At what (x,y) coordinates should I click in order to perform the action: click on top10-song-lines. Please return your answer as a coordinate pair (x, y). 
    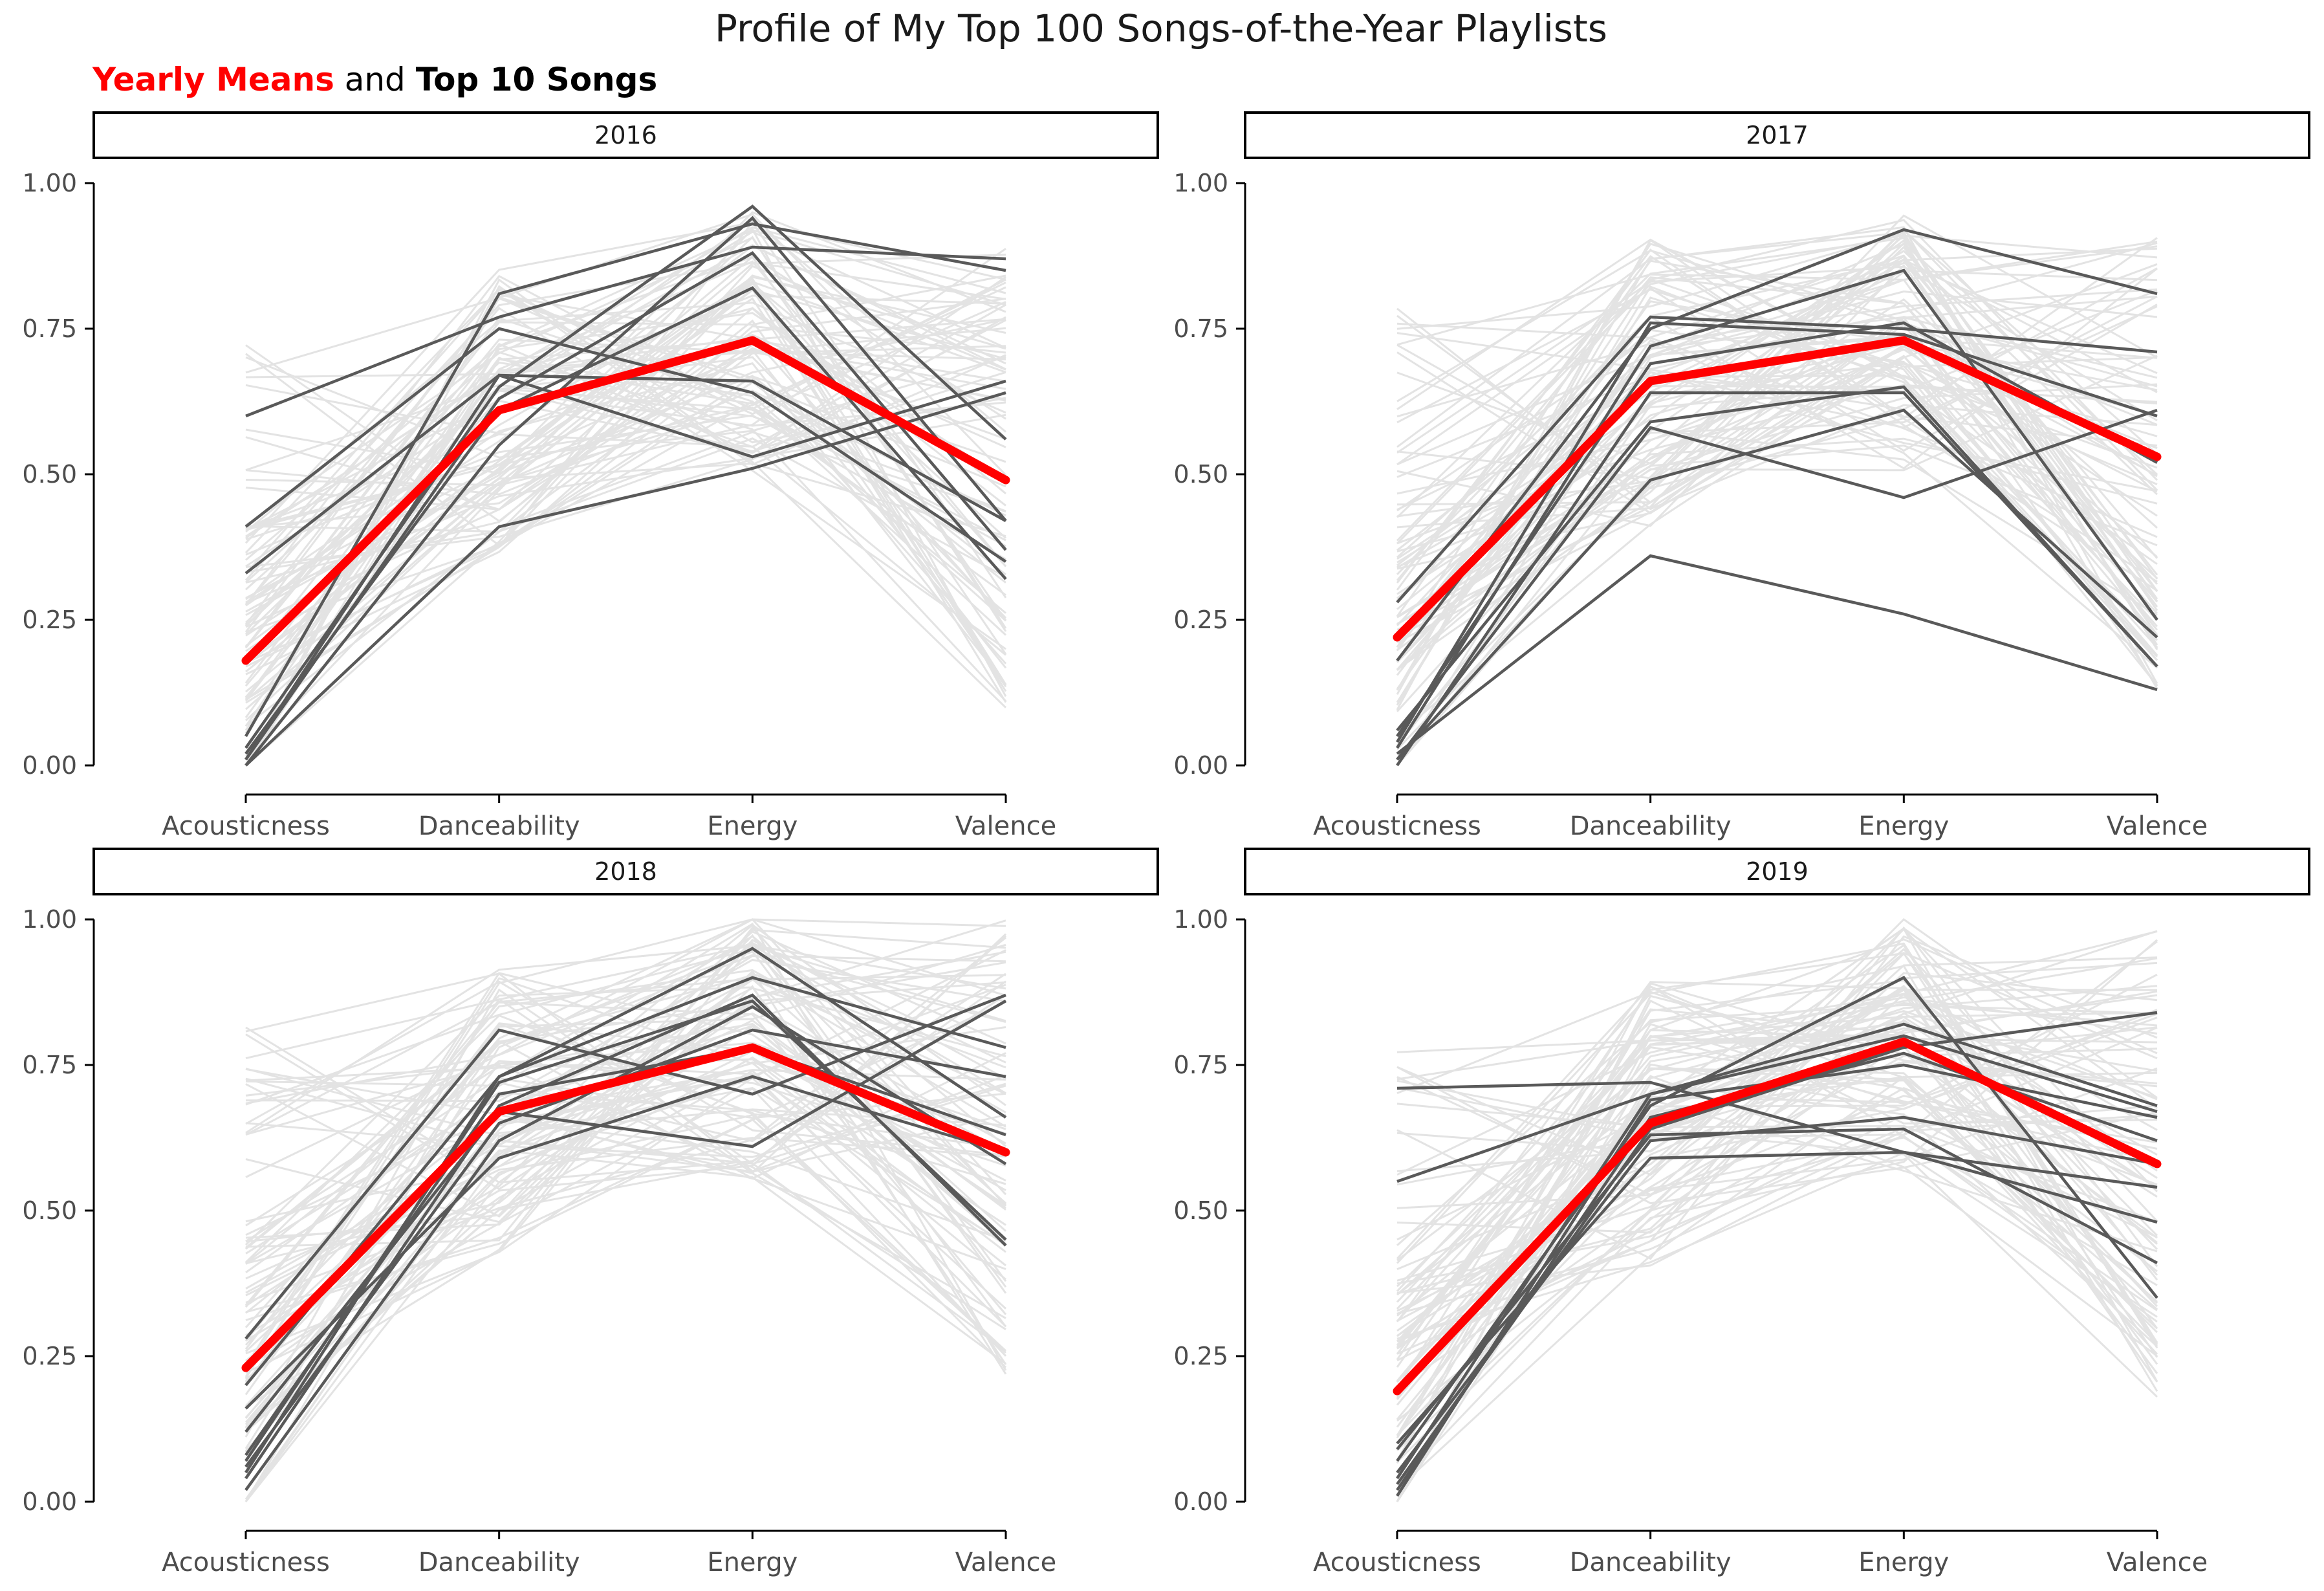
    Looking at the image, I should click on (1777, 497).